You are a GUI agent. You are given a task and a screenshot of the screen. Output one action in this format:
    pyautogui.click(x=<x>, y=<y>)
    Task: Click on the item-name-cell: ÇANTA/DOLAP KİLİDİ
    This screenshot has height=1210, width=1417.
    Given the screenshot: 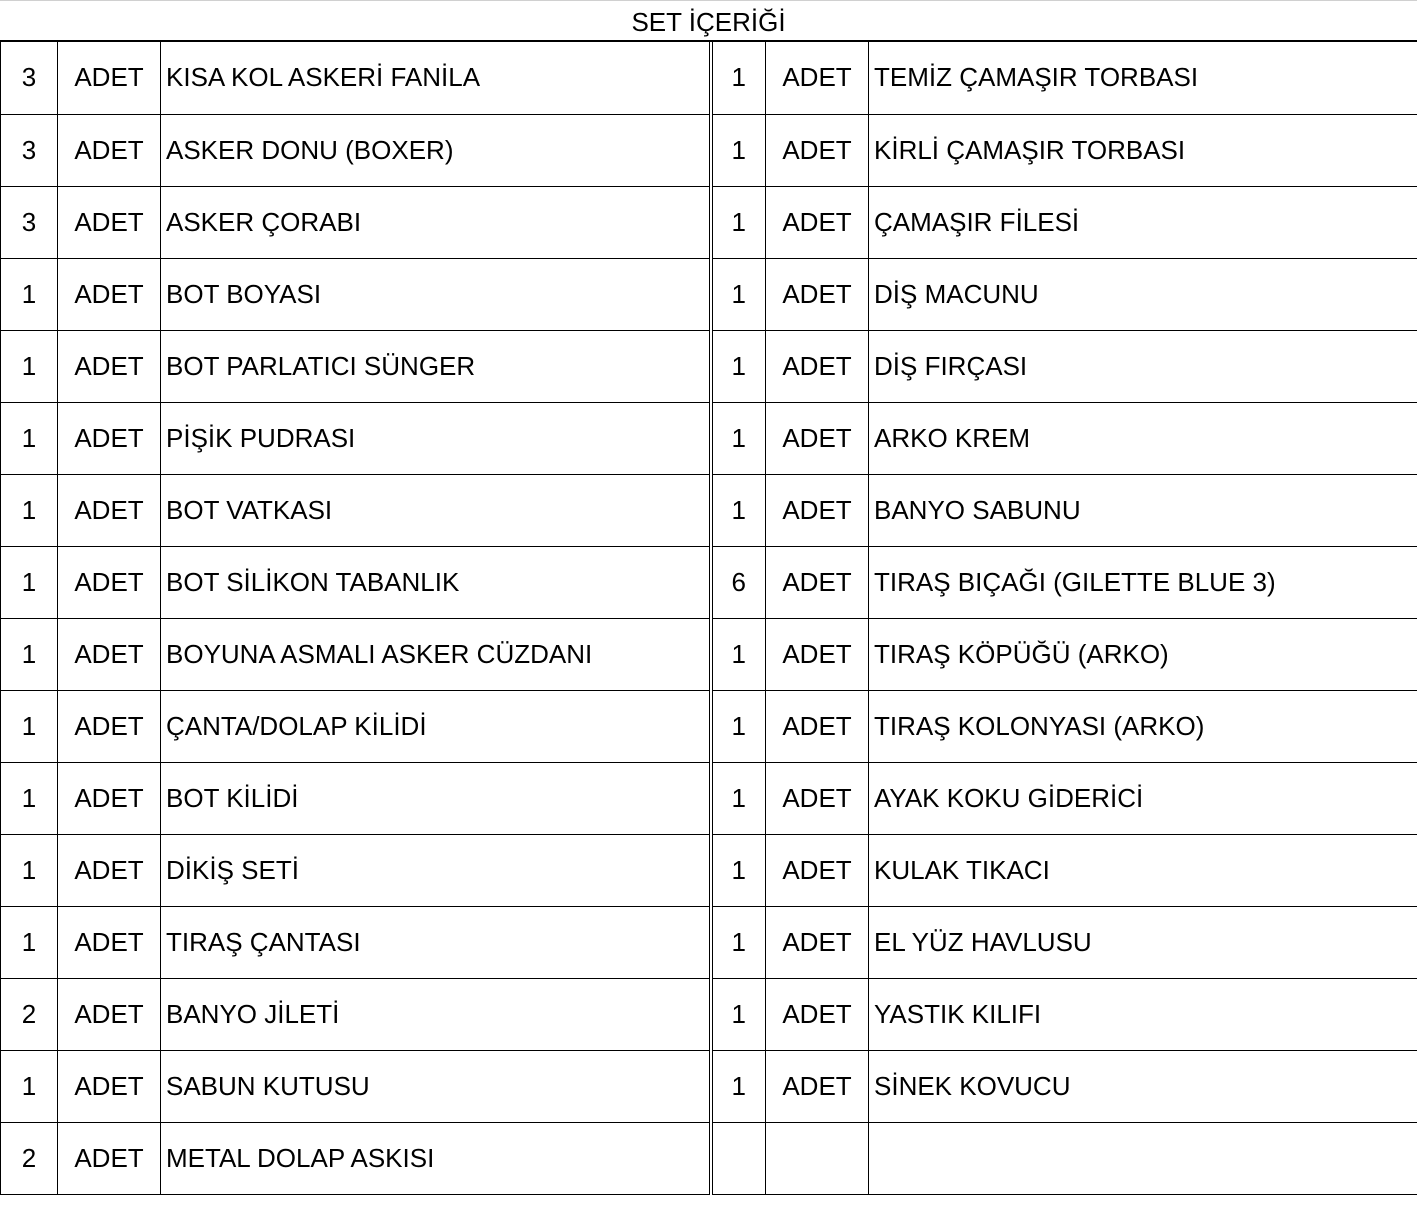 What is the action you would take?
    pyautogui.click(x=436, y=726)
    